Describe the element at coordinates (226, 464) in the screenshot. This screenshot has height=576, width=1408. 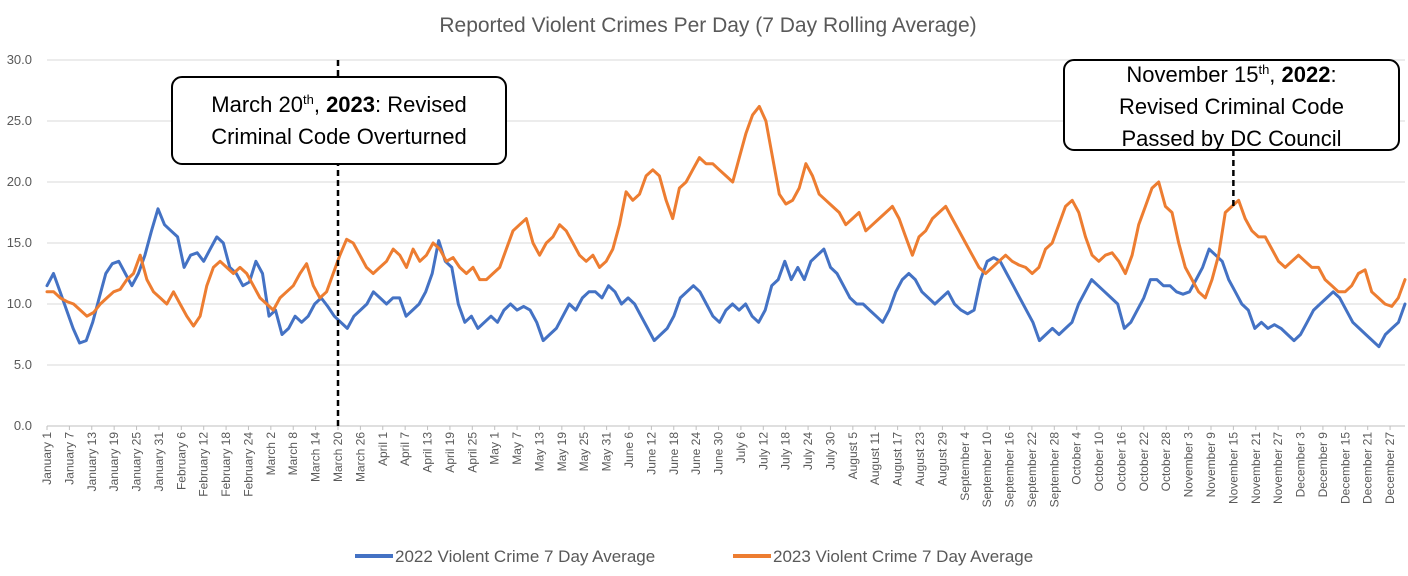
I see `x-tick-label: February 18` at that location.